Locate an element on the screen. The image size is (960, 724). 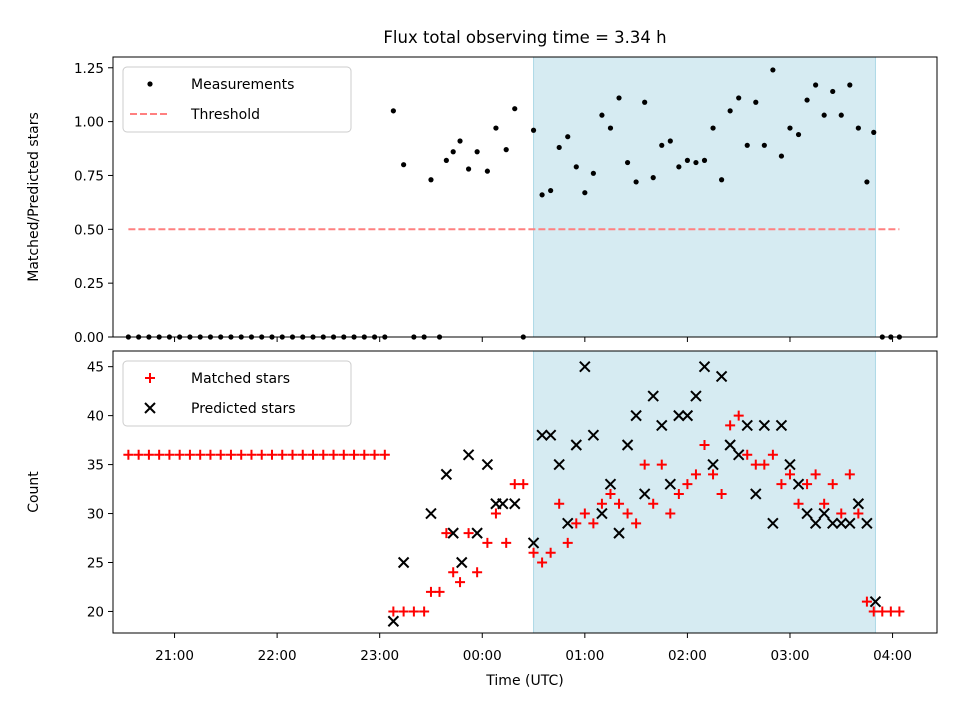
legend-label: Predicted stars is located at coordinates (243, 409).